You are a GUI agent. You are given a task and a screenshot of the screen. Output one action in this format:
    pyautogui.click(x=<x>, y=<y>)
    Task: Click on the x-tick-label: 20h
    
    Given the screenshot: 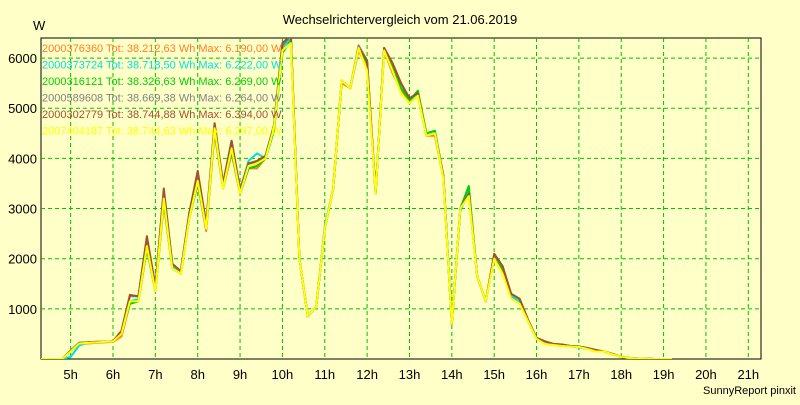 What is the action you would take?
    pyautogui.click(x=706, y=374)
    